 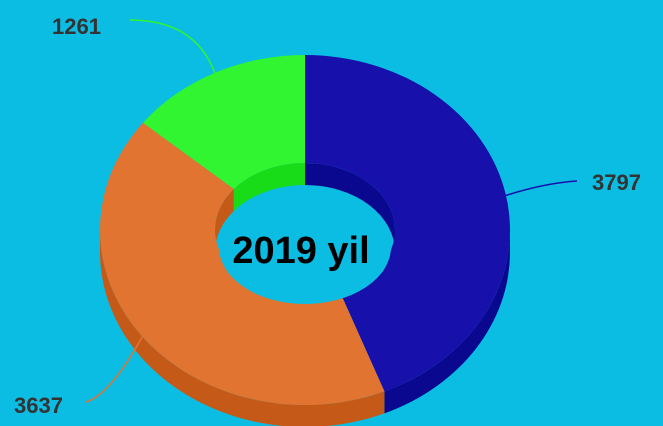 What do you see at coordinates (616, 182) in the screenshot?
I see `slice-value-label: 3797` at bounding box center [616, 182].